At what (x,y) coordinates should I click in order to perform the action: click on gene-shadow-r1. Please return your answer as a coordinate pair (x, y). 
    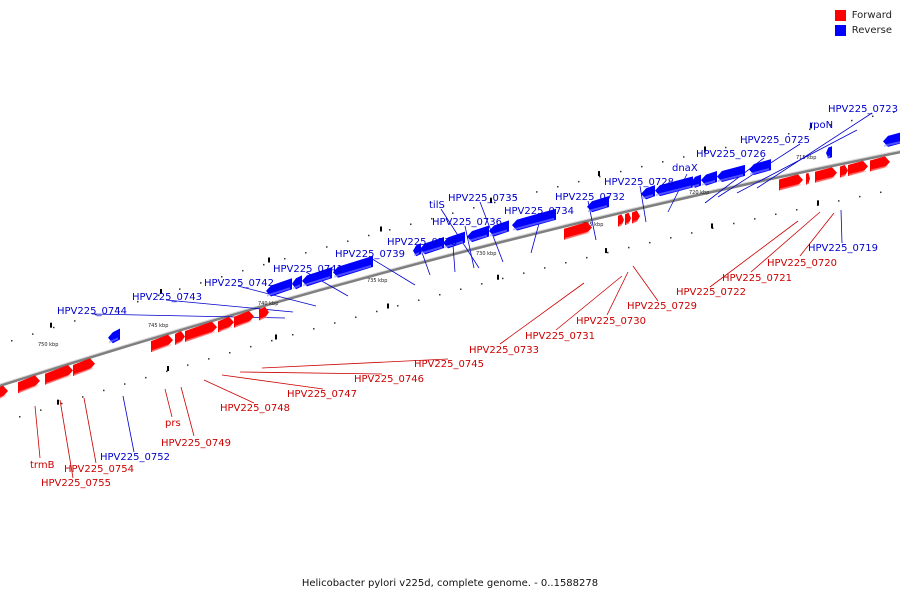
    Looking at the image, I should click on (828, 157).